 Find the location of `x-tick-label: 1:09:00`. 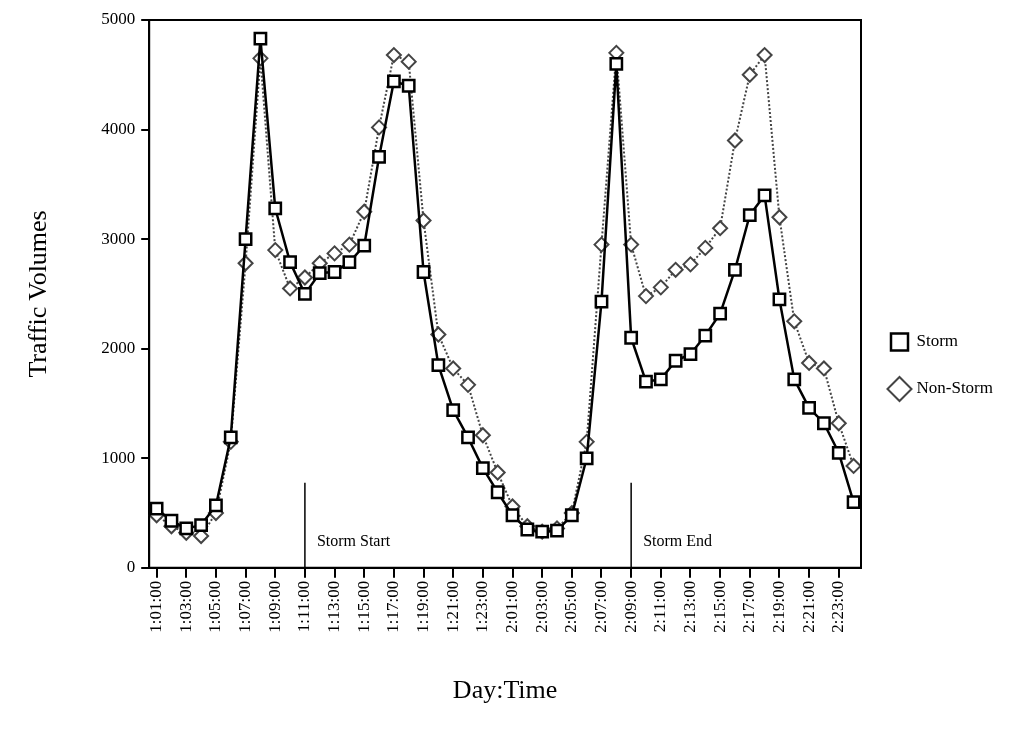

x-tick-label: 1:09:00 is located at coordinates (274, 606).